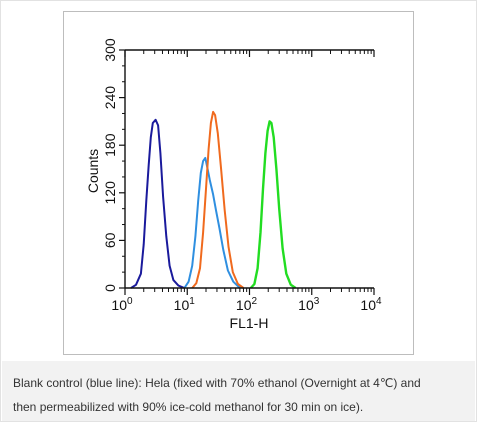 The width and height of the screenshot is (477, 422). Describe the element at coordinates (110, 288) in the screenshot. I see `y-tick-label: 0` at that location.